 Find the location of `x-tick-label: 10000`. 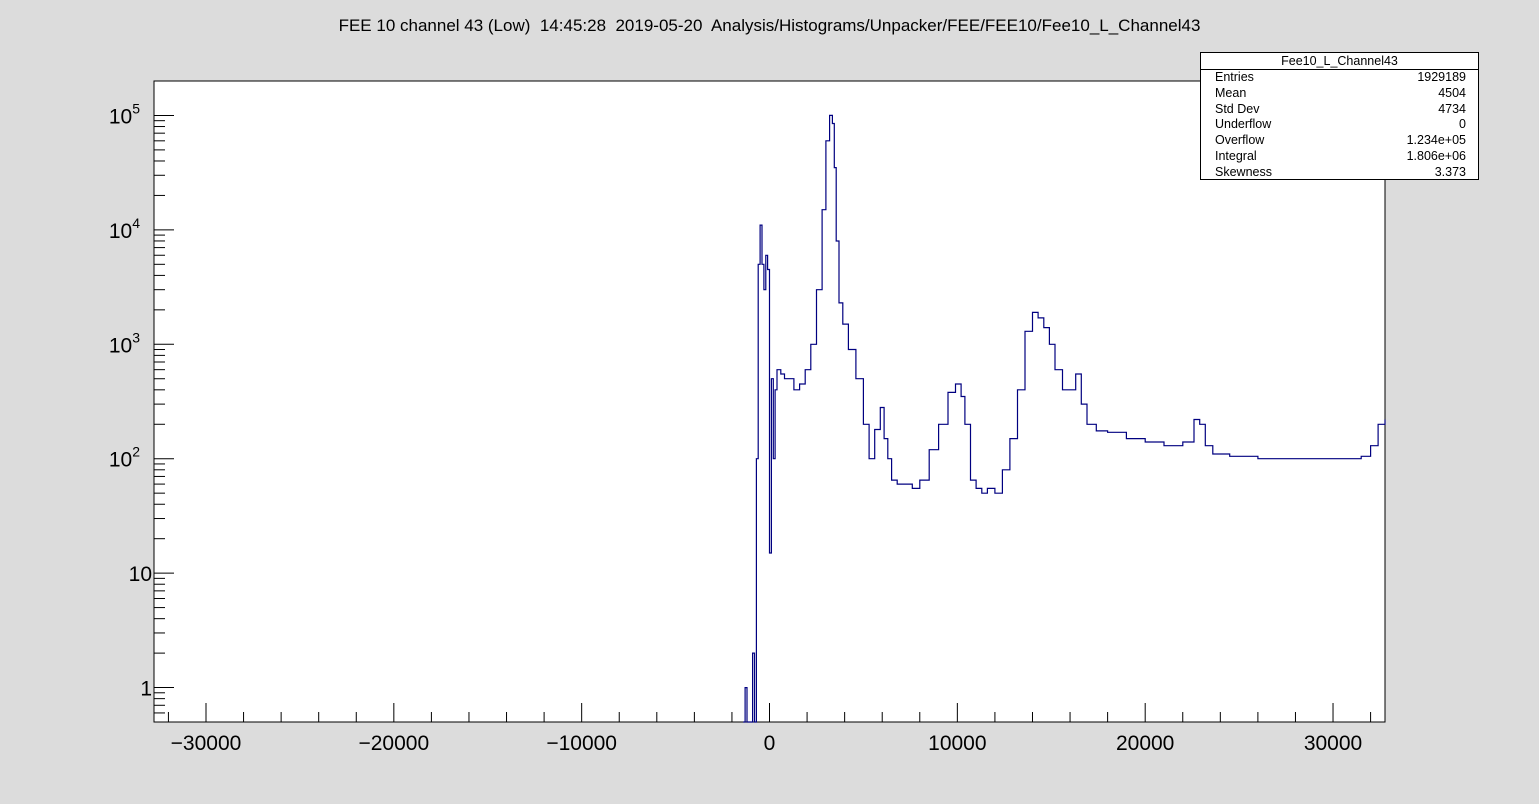

x-tick-label: 10000 is located at coordinates (957, 743).